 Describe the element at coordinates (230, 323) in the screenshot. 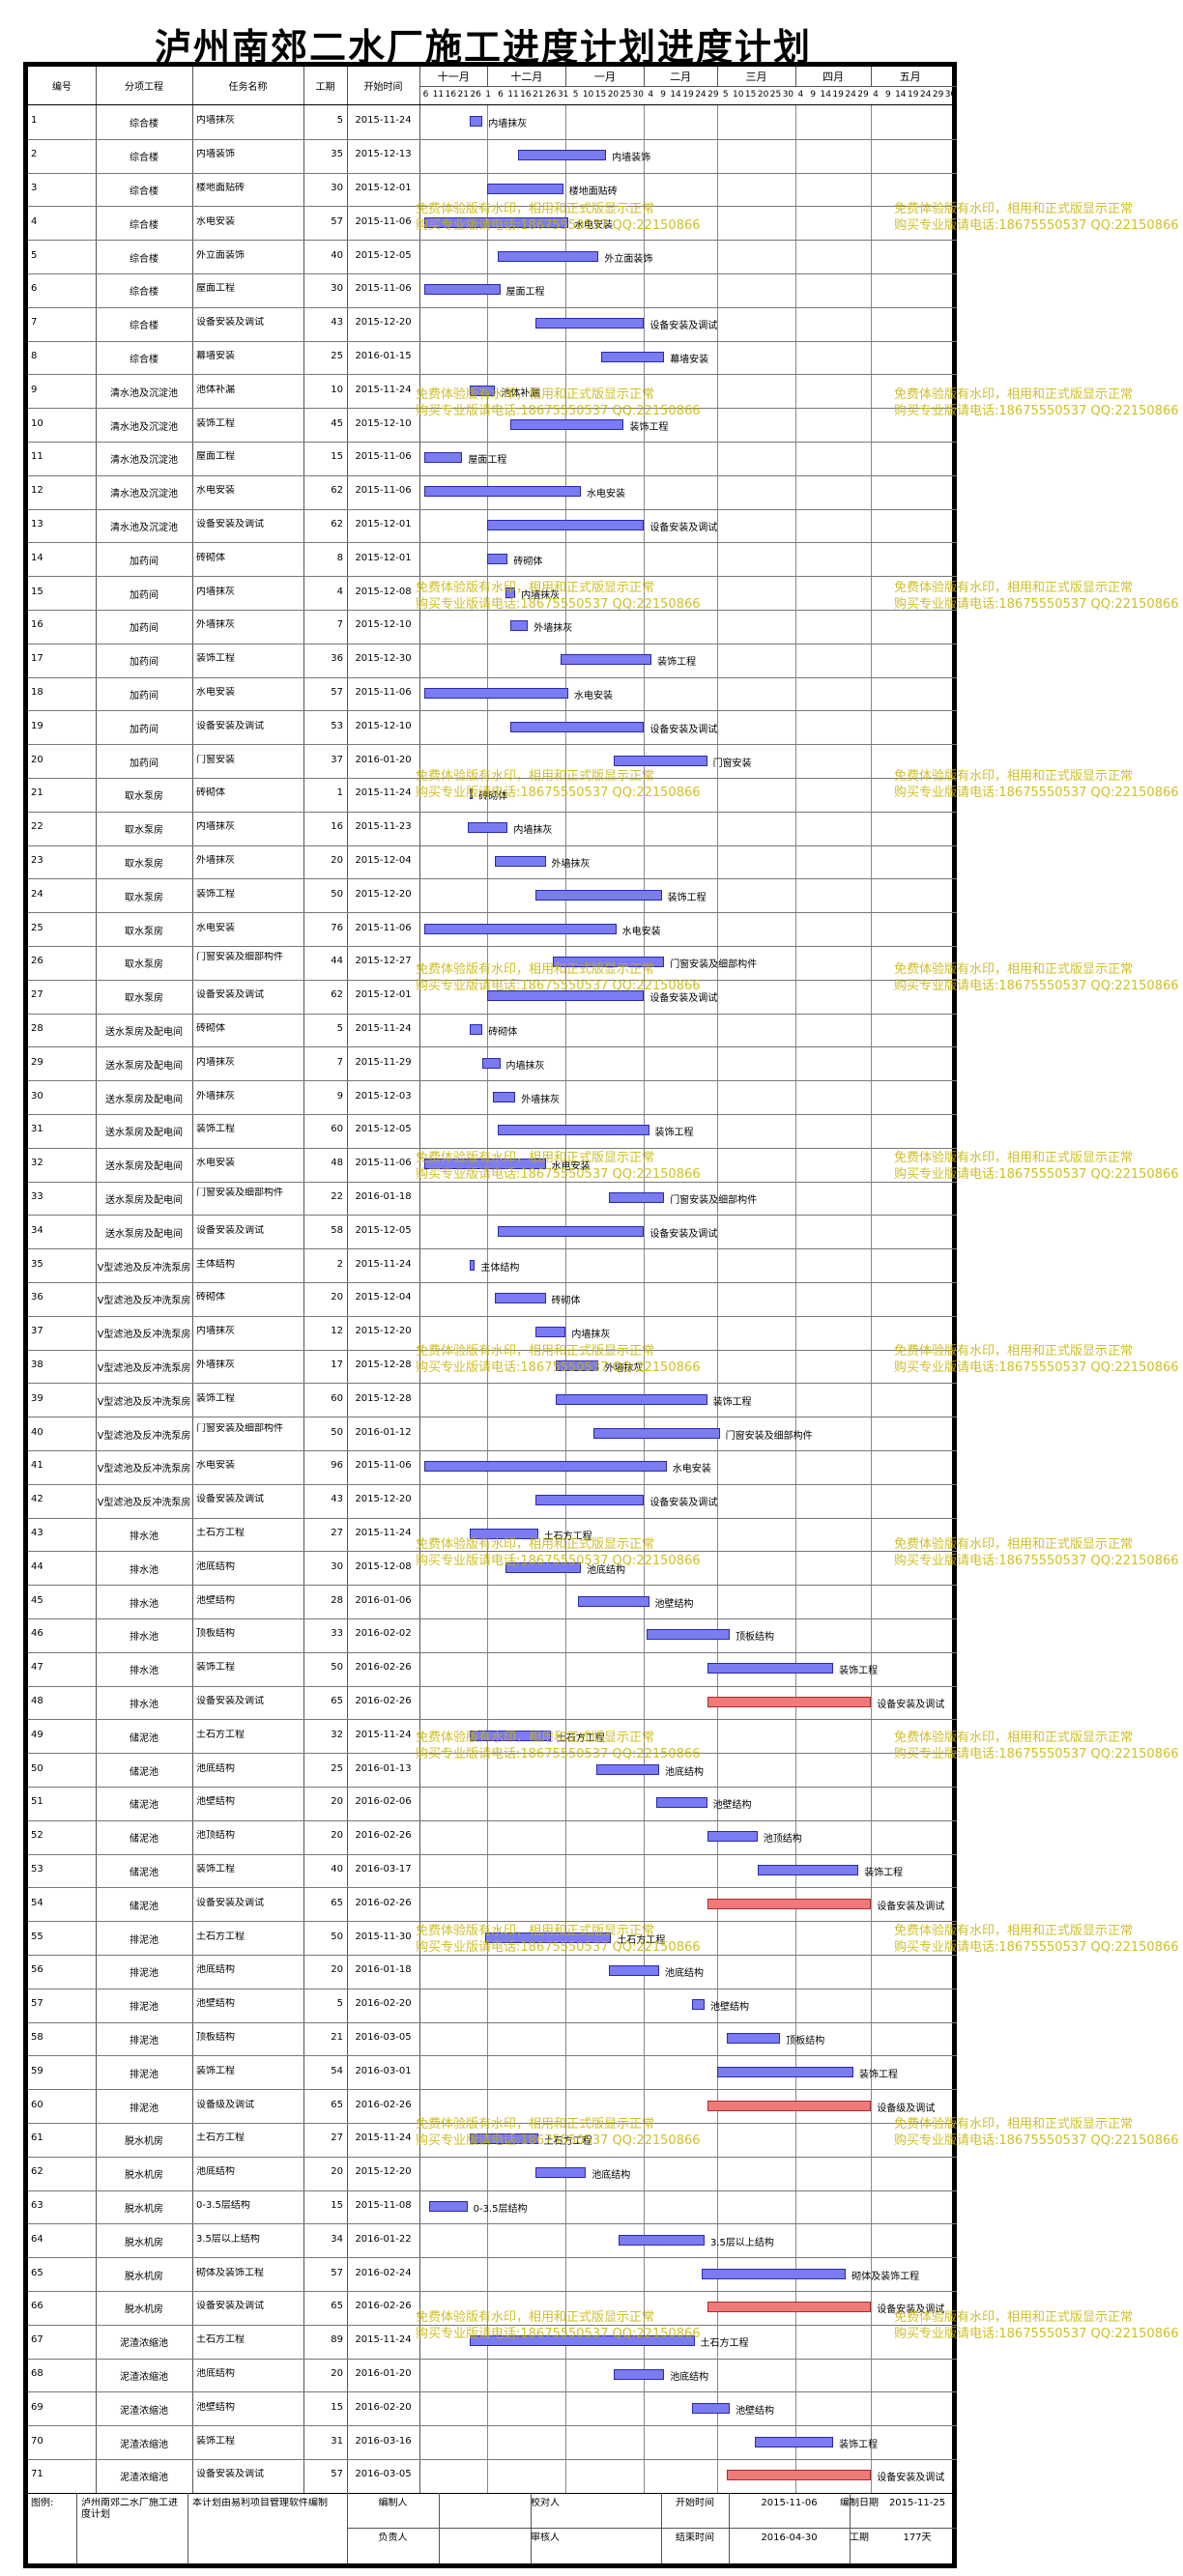

I see `task-name: 设备安装及调试` at that location.